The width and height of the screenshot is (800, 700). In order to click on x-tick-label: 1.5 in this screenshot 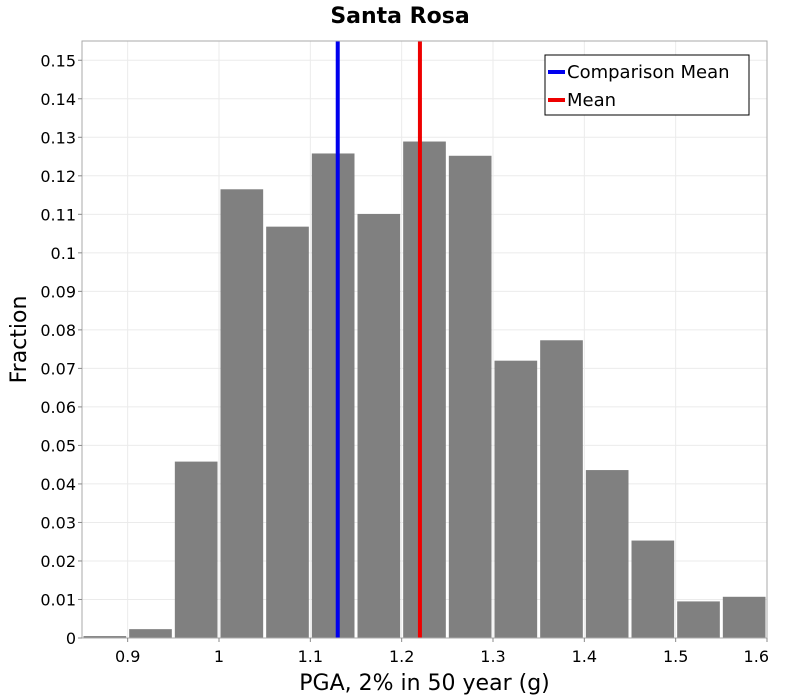, I will do `click(675, 656)`.